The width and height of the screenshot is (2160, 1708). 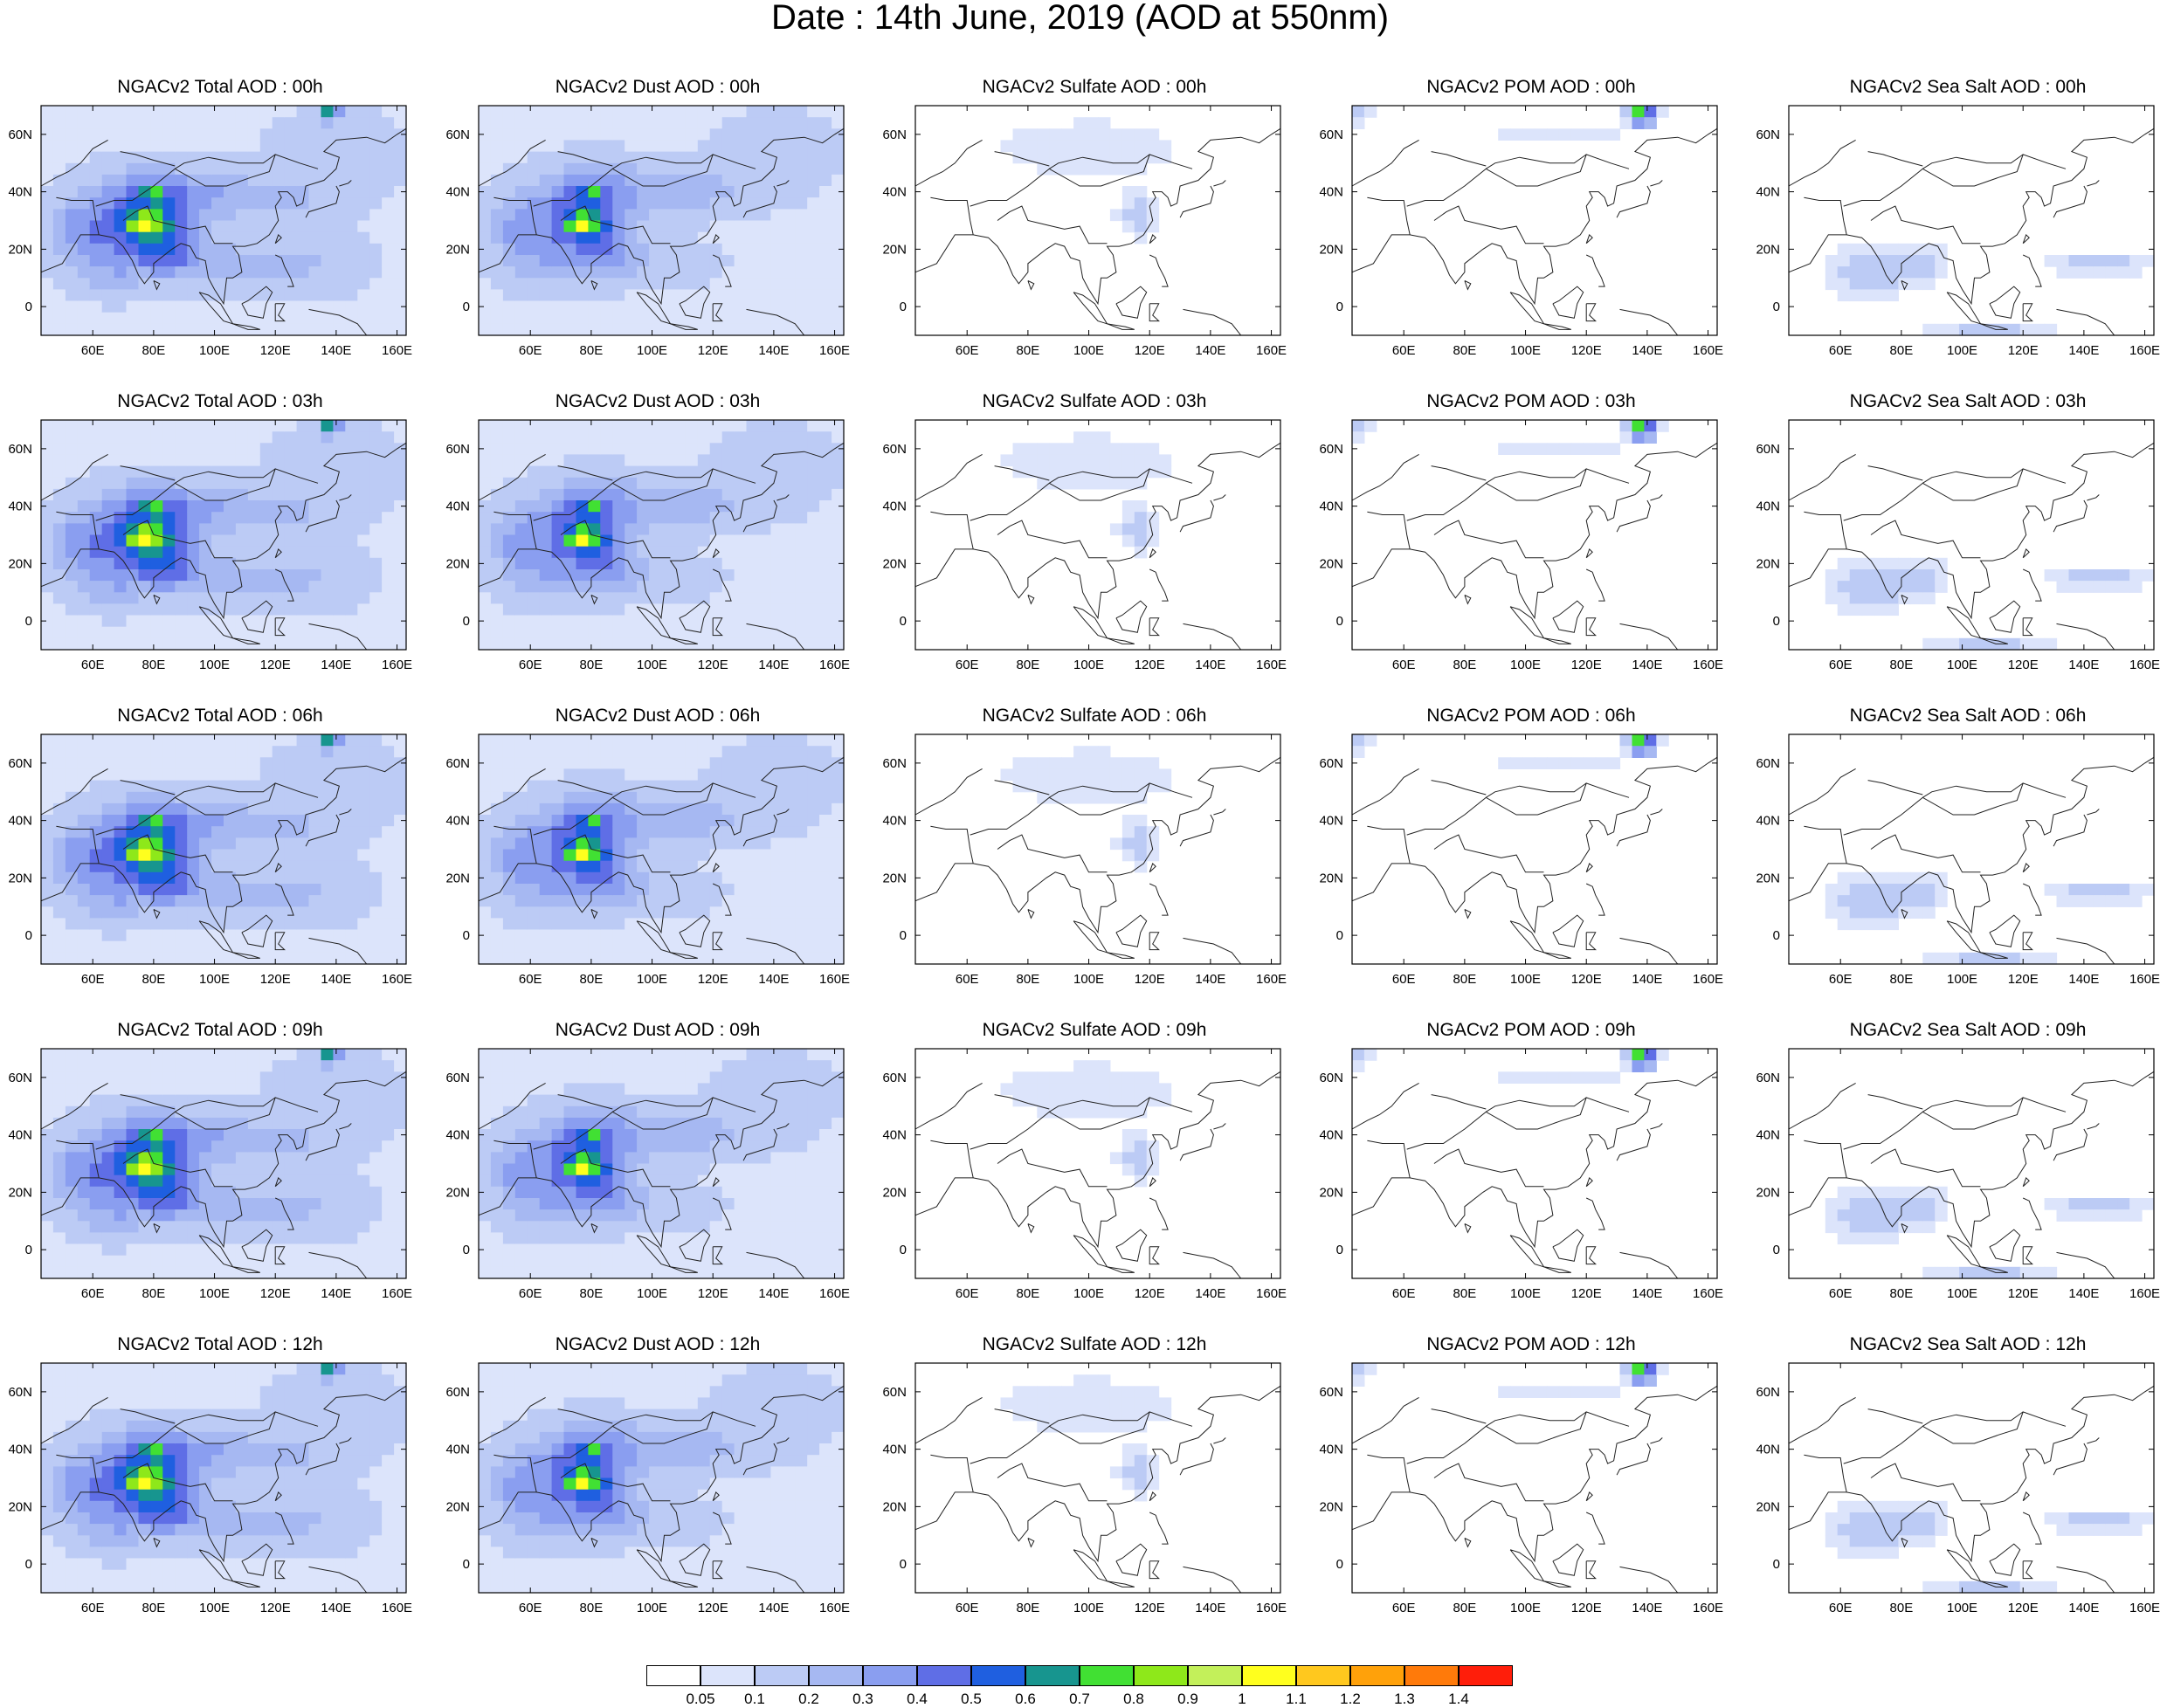 I want to click on panel-title: NGACv2 Sea Salt AOD : 09h, so click(x=1968, y=1030).